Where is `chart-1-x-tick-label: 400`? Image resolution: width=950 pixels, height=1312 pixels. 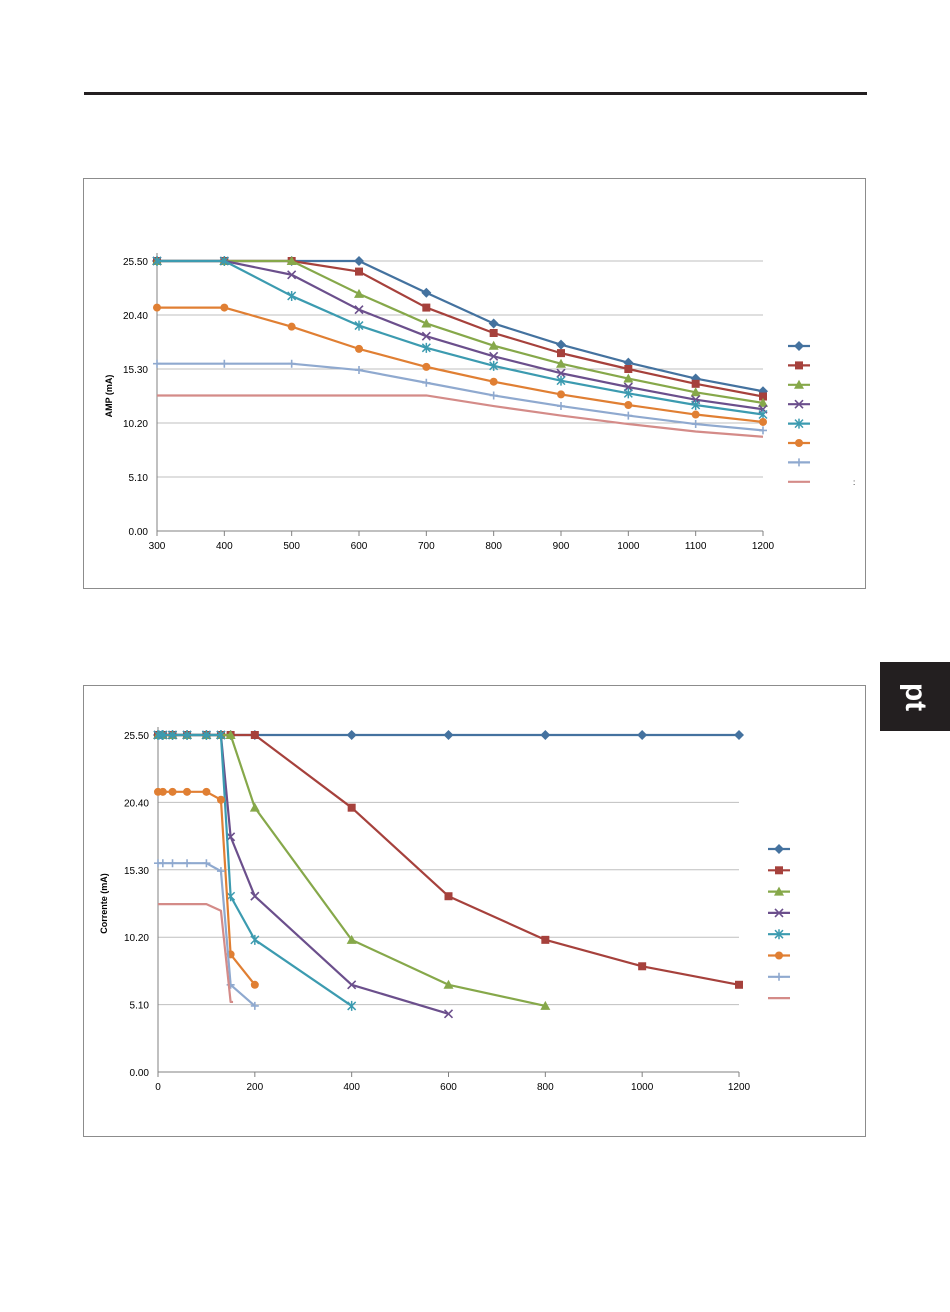 chart-1-x-tick-label: 400 is located at coordinates (224, 546).